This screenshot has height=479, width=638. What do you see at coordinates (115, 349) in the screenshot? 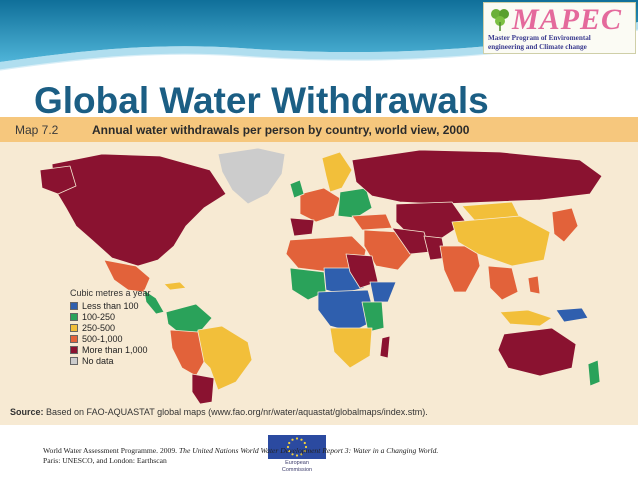
I see `legend-label: More than 1,000` at bounding box center [115, 349].